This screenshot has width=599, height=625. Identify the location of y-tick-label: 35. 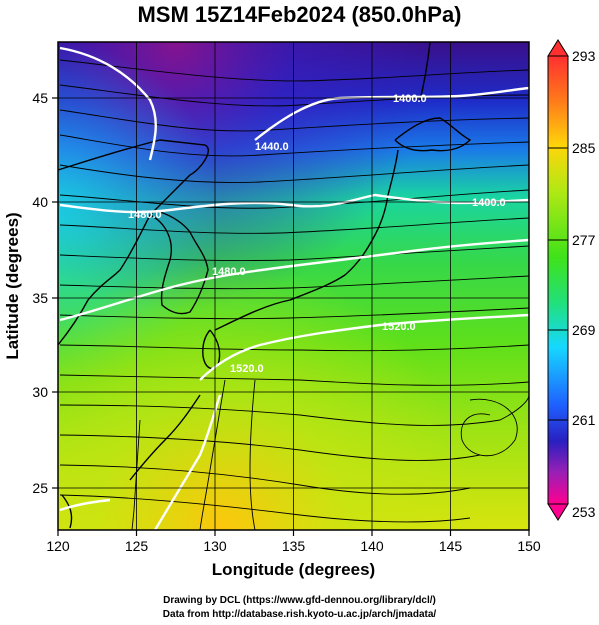
(40, 298).